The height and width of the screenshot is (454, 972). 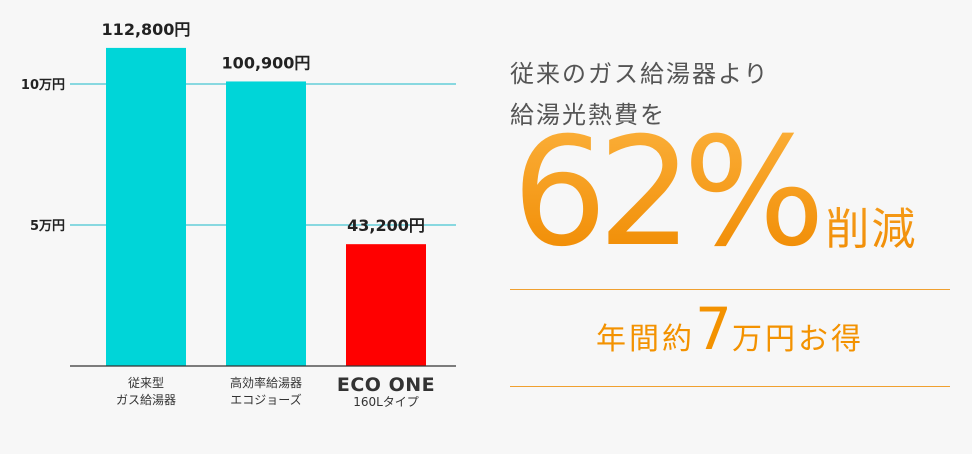 What do you see at coordinates (146, 29) in the screenshot?
I see `bar-value-label: 112,800円` at bounding box center [146, 29].